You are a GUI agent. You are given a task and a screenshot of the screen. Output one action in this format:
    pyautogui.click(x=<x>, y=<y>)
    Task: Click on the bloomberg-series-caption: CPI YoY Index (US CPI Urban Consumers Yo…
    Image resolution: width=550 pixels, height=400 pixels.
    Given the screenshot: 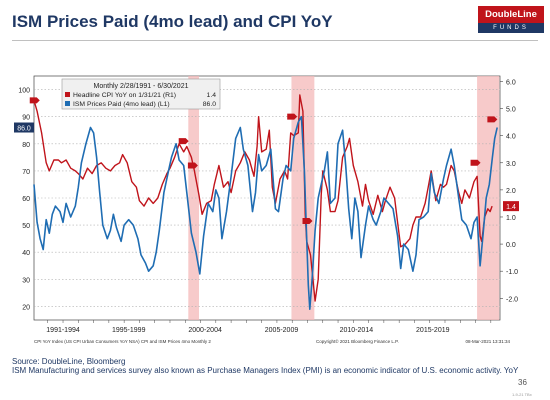 What is the action you would take?
    pyautogui.click(x=122, y=341)
    